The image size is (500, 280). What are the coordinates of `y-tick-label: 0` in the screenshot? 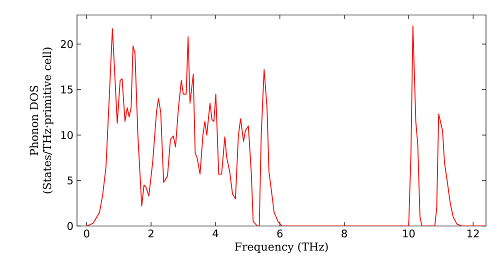 It's located at (70, 226).